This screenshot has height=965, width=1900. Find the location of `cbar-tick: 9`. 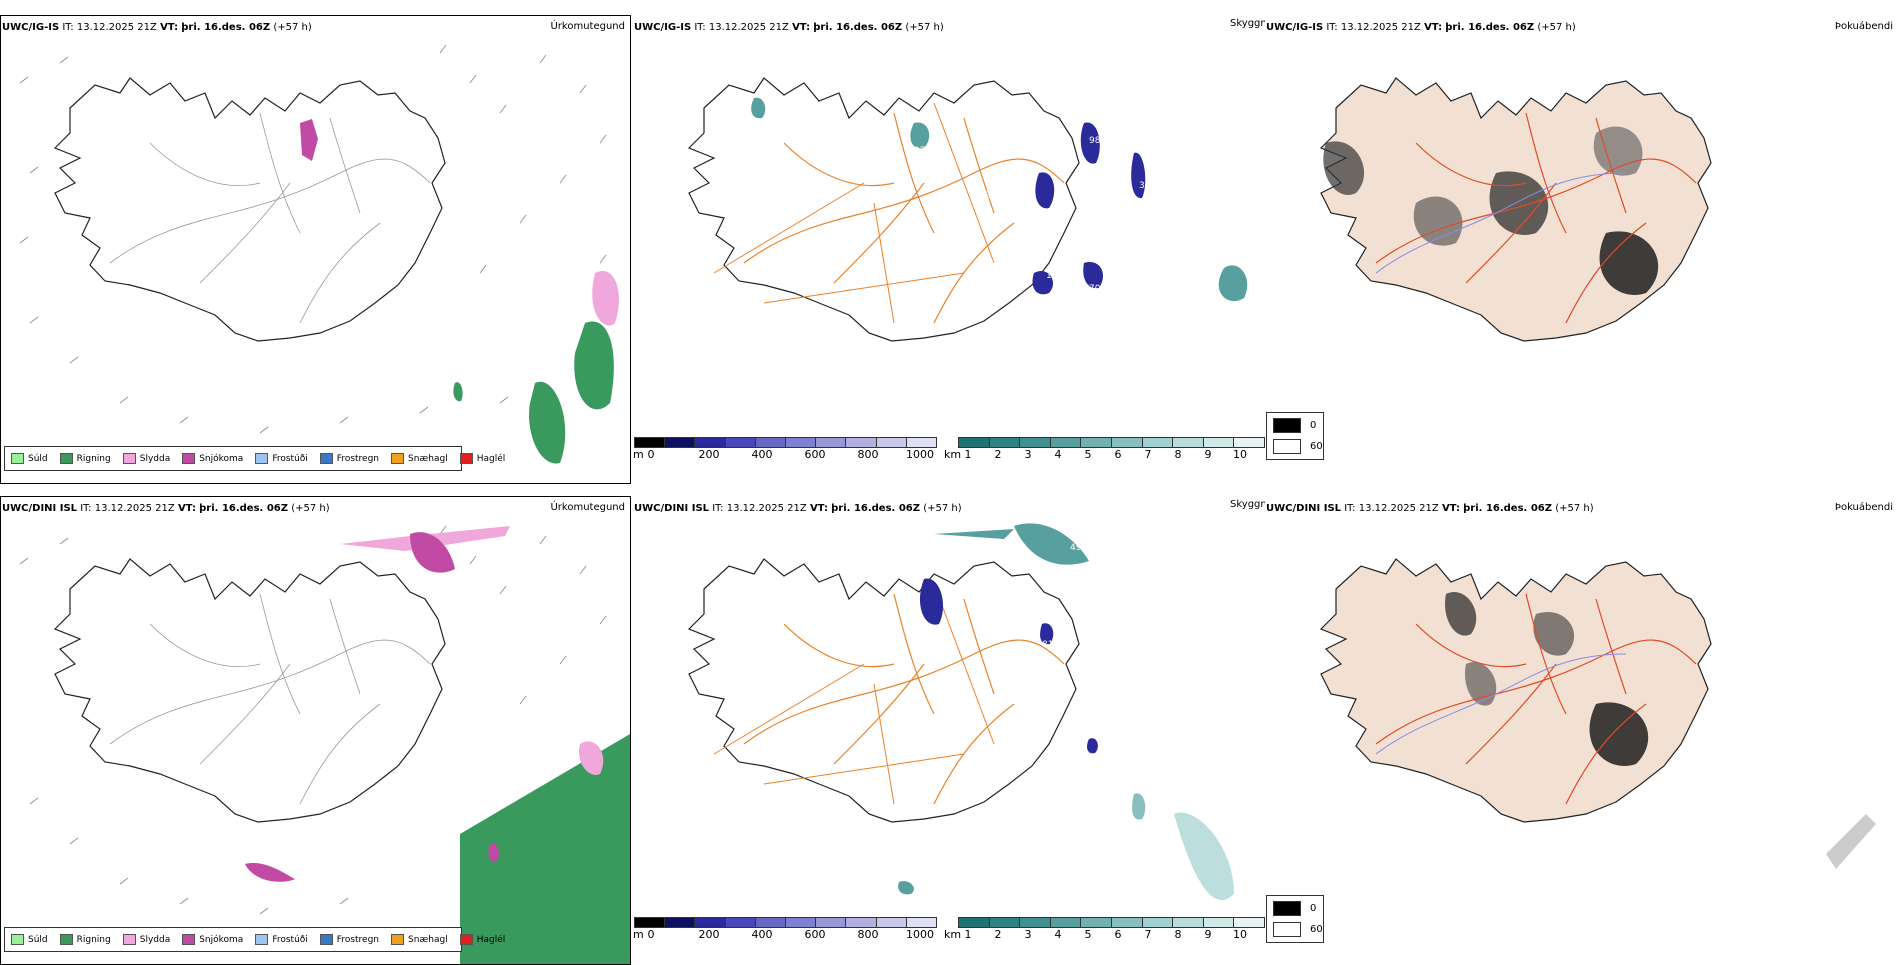

cbar-tick: 9 is located at coordinates (1208, 454).